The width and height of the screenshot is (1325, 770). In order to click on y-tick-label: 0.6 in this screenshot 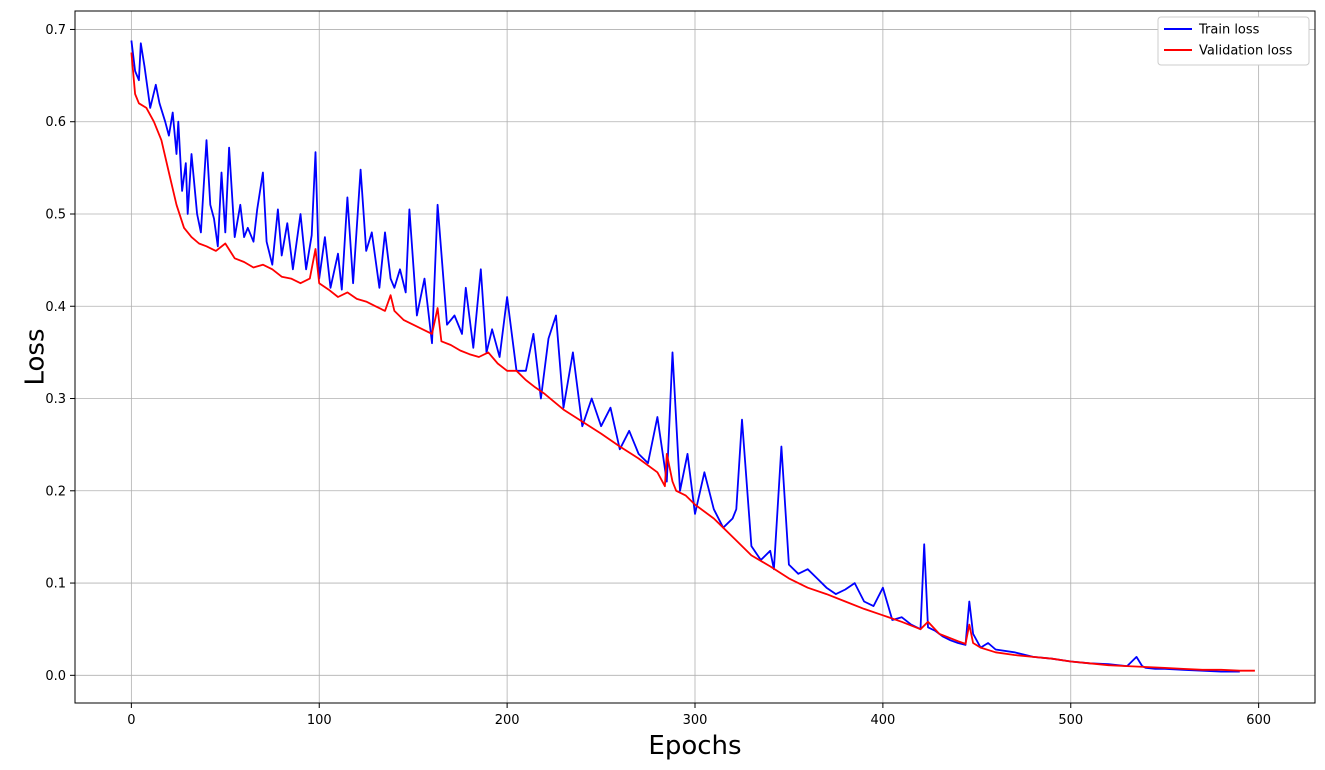, I will do `click(55, 122)`.